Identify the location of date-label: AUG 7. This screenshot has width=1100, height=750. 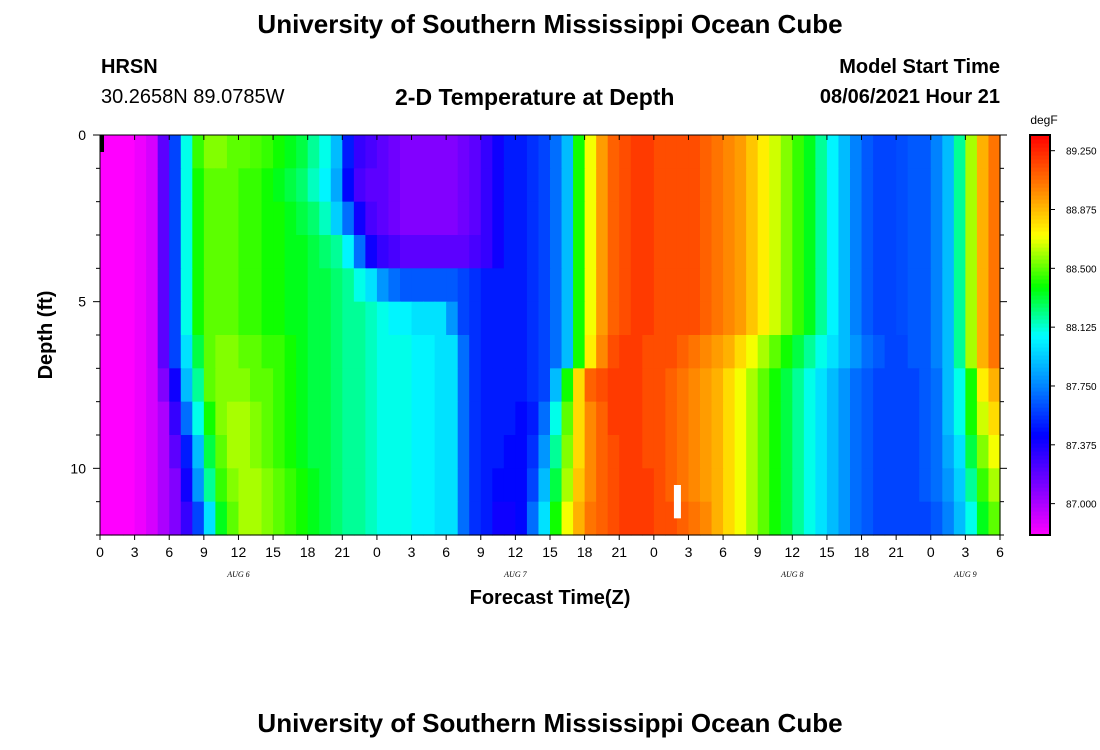
(515, 574).